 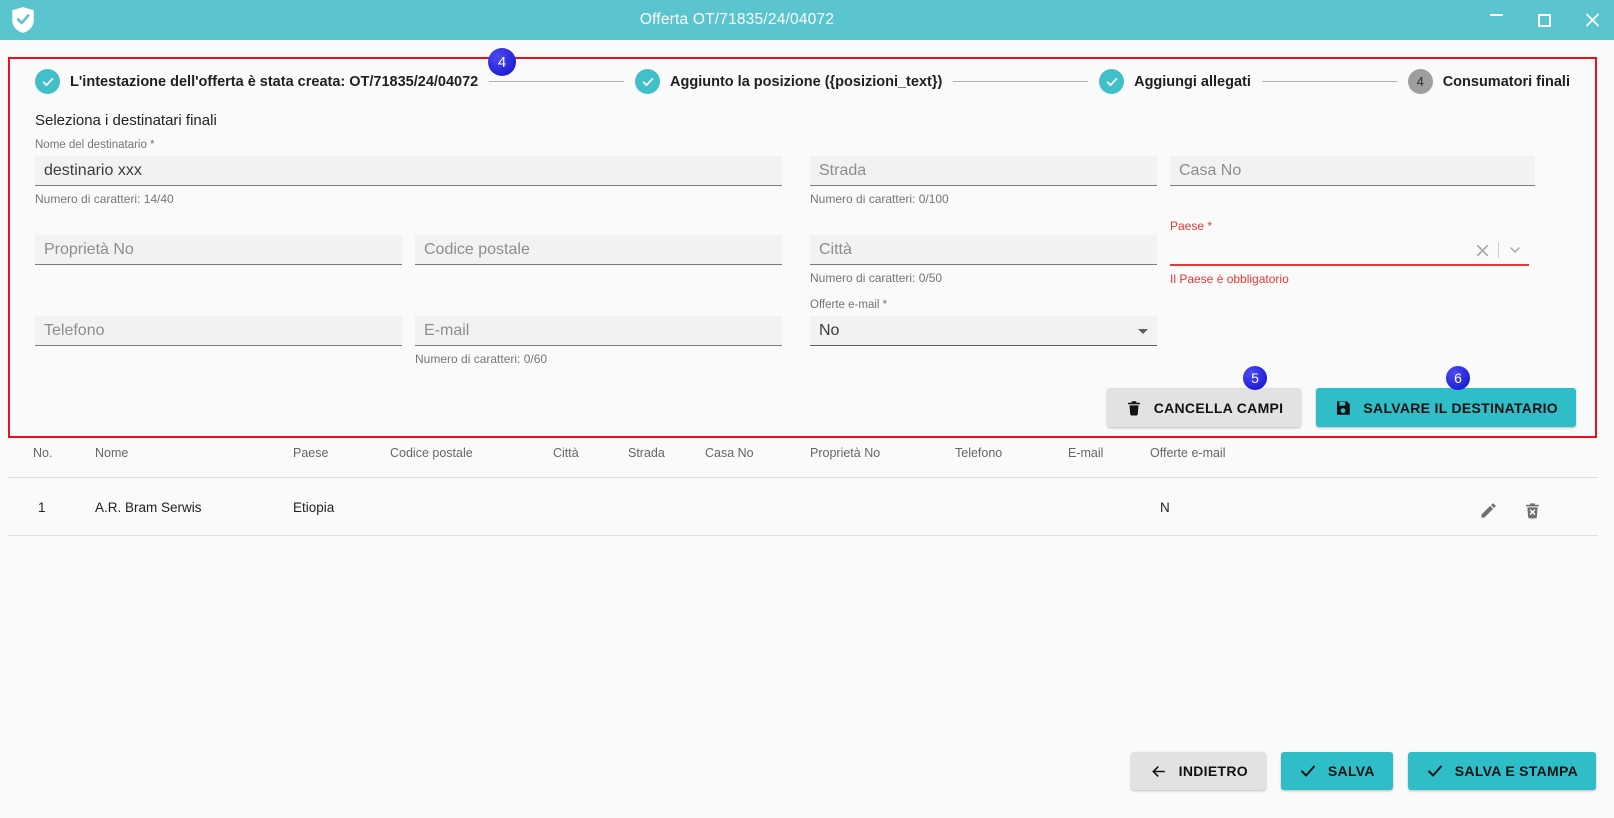 I want to click on col-header-email: E-mail, so click(x=1086, y=453).